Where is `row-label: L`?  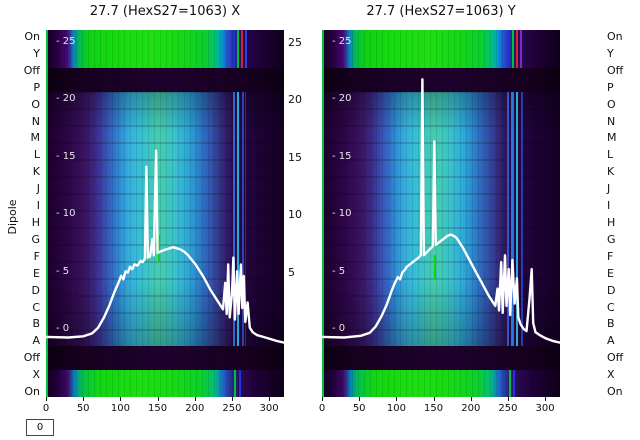
row-label: L is located at coordinates (610, 155).